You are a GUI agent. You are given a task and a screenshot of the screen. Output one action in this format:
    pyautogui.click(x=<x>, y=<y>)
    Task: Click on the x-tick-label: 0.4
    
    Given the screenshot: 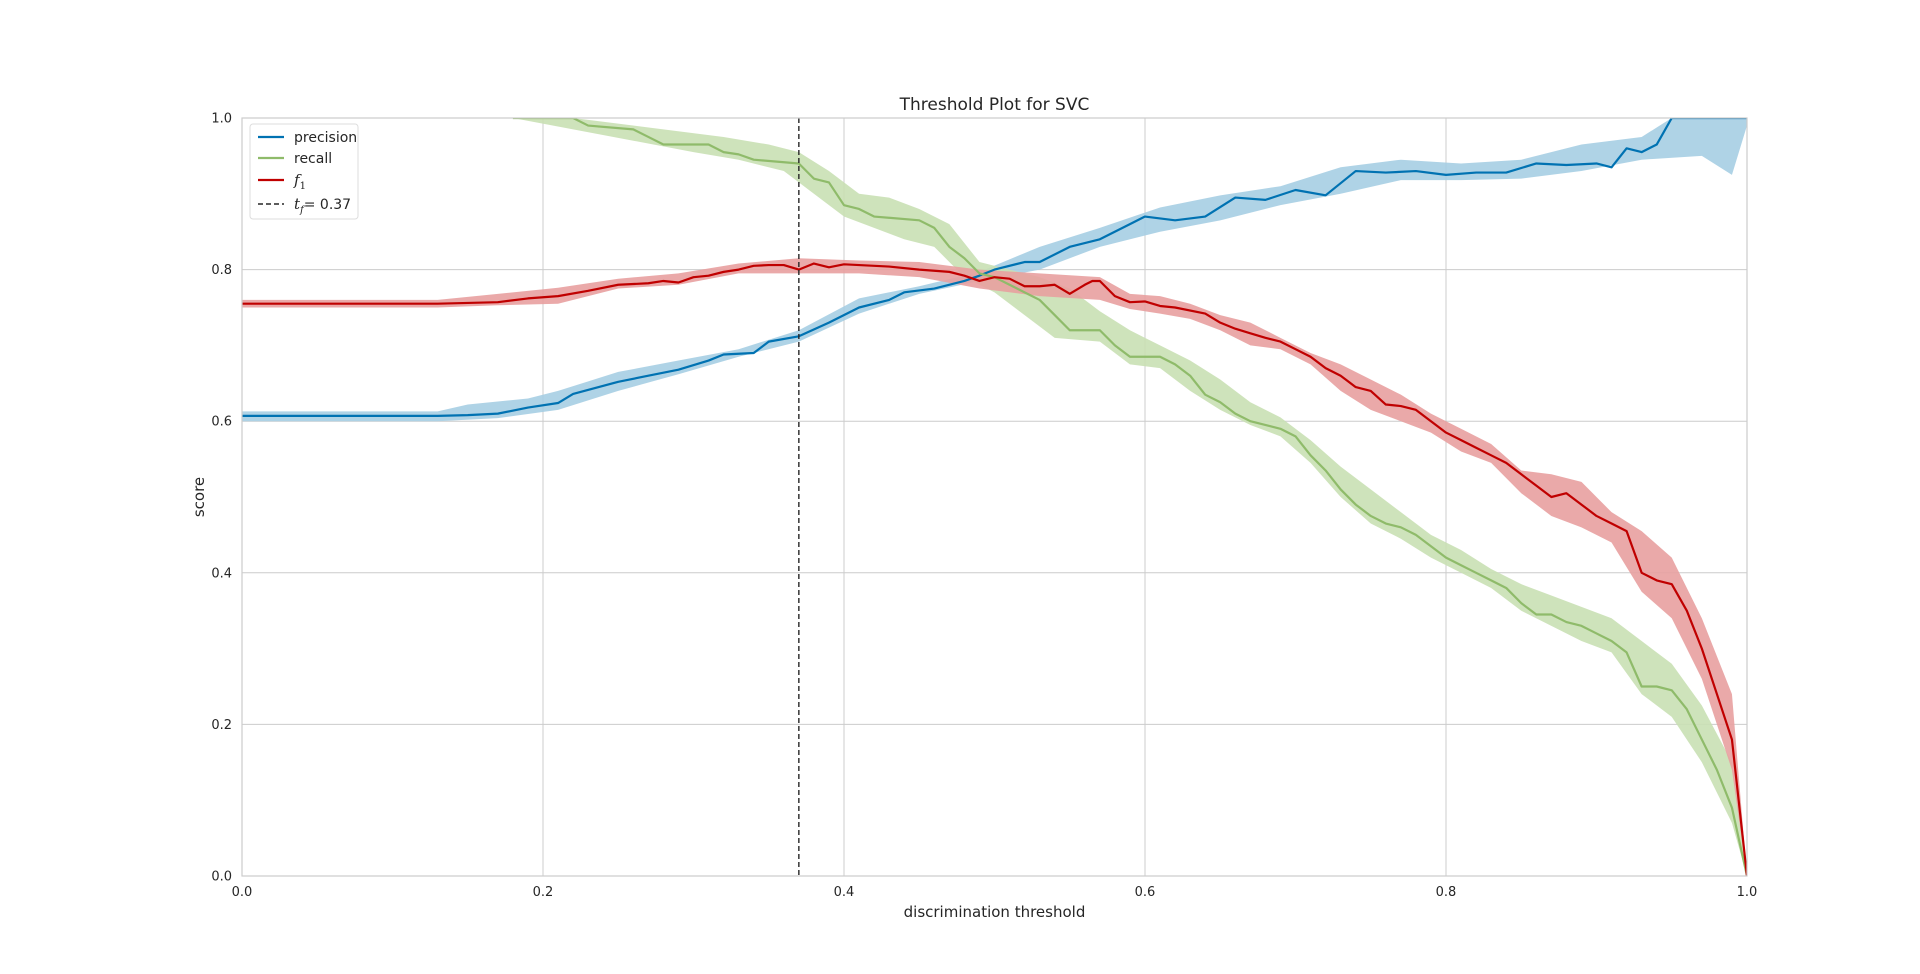 What is the action you would take?
    pyautogui.click(x=844, y=892)
    